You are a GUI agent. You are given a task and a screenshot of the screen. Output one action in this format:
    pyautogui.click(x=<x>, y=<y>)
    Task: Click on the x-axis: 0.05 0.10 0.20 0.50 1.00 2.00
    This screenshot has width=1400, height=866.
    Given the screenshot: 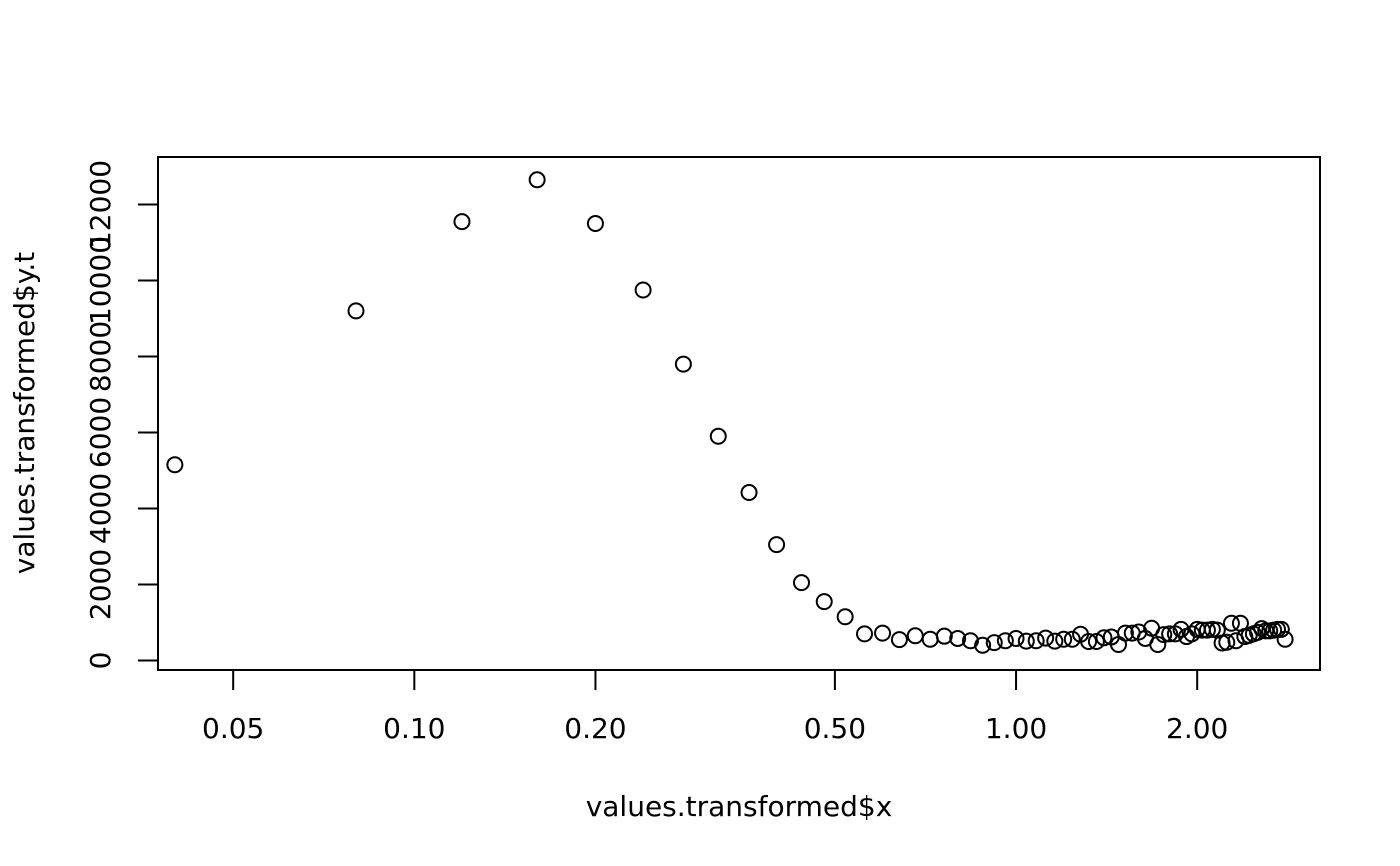 What is the action you would take?
    pyautogui.click(x=715, y=707)
    